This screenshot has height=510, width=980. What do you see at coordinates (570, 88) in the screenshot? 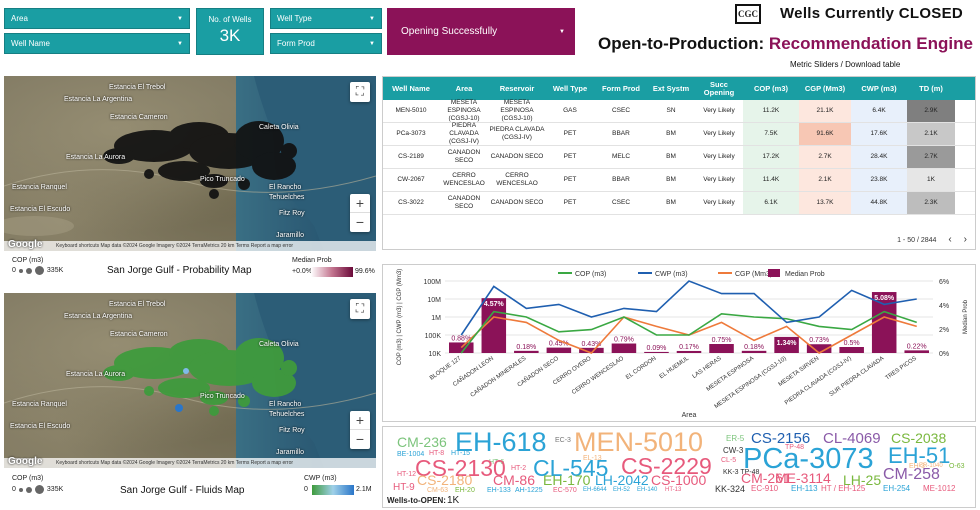
I see `col-header: Well Type` at bounding box center [570, 88].